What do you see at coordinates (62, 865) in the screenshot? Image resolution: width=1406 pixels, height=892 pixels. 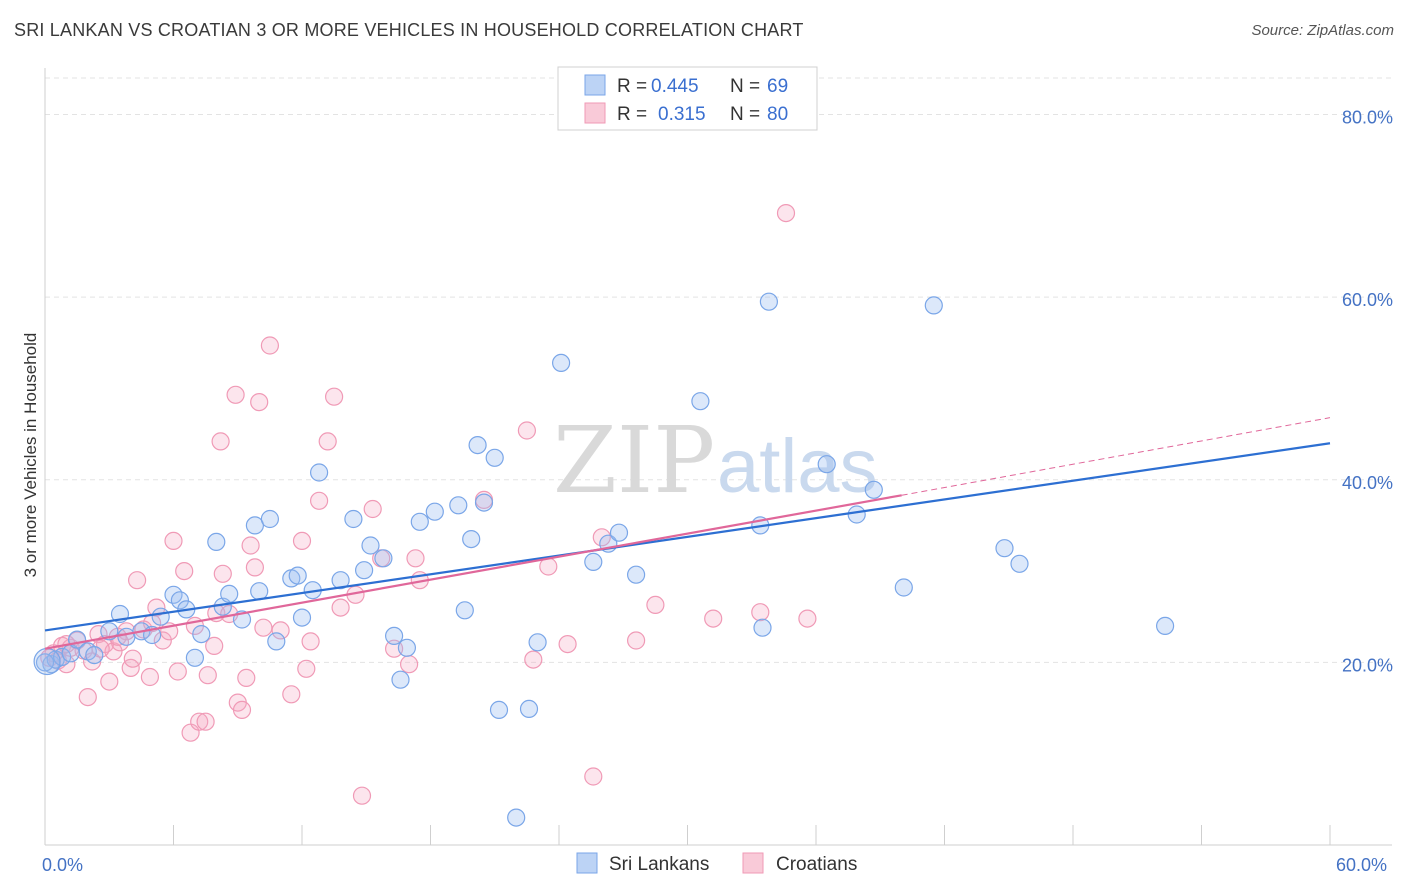 I see `x-tick-label-min: 0.0%` at bounding box center [62, 865].